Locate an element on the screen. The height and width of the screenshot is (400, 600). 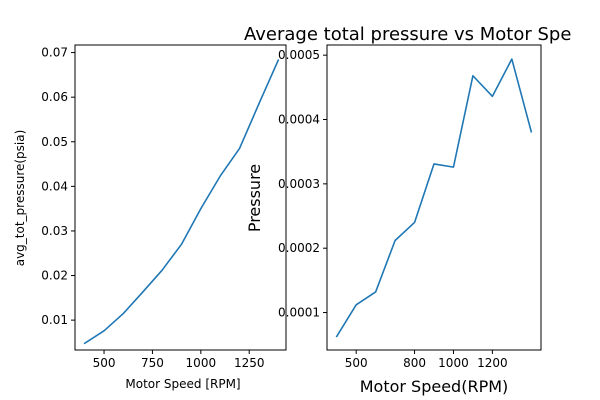
left-y-tick-label: 0.07 is located at coordinates (54, 53).